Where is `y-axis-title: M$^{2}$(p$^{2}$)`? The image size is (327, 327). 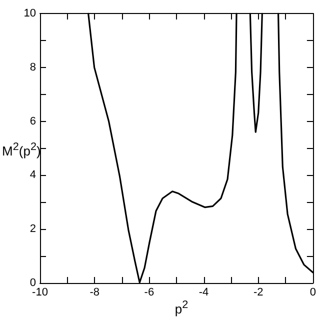
y-axis-title: M$^{2}$(p$^{2}$) is located at coordinates (21, 149).